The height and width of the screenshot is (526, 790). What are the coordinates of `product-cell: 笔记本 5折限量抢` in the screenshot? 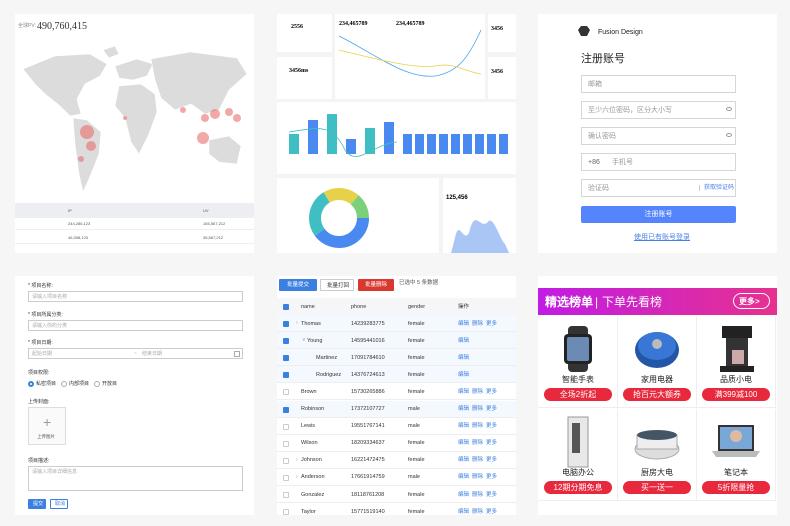 It's located at (736, 455).